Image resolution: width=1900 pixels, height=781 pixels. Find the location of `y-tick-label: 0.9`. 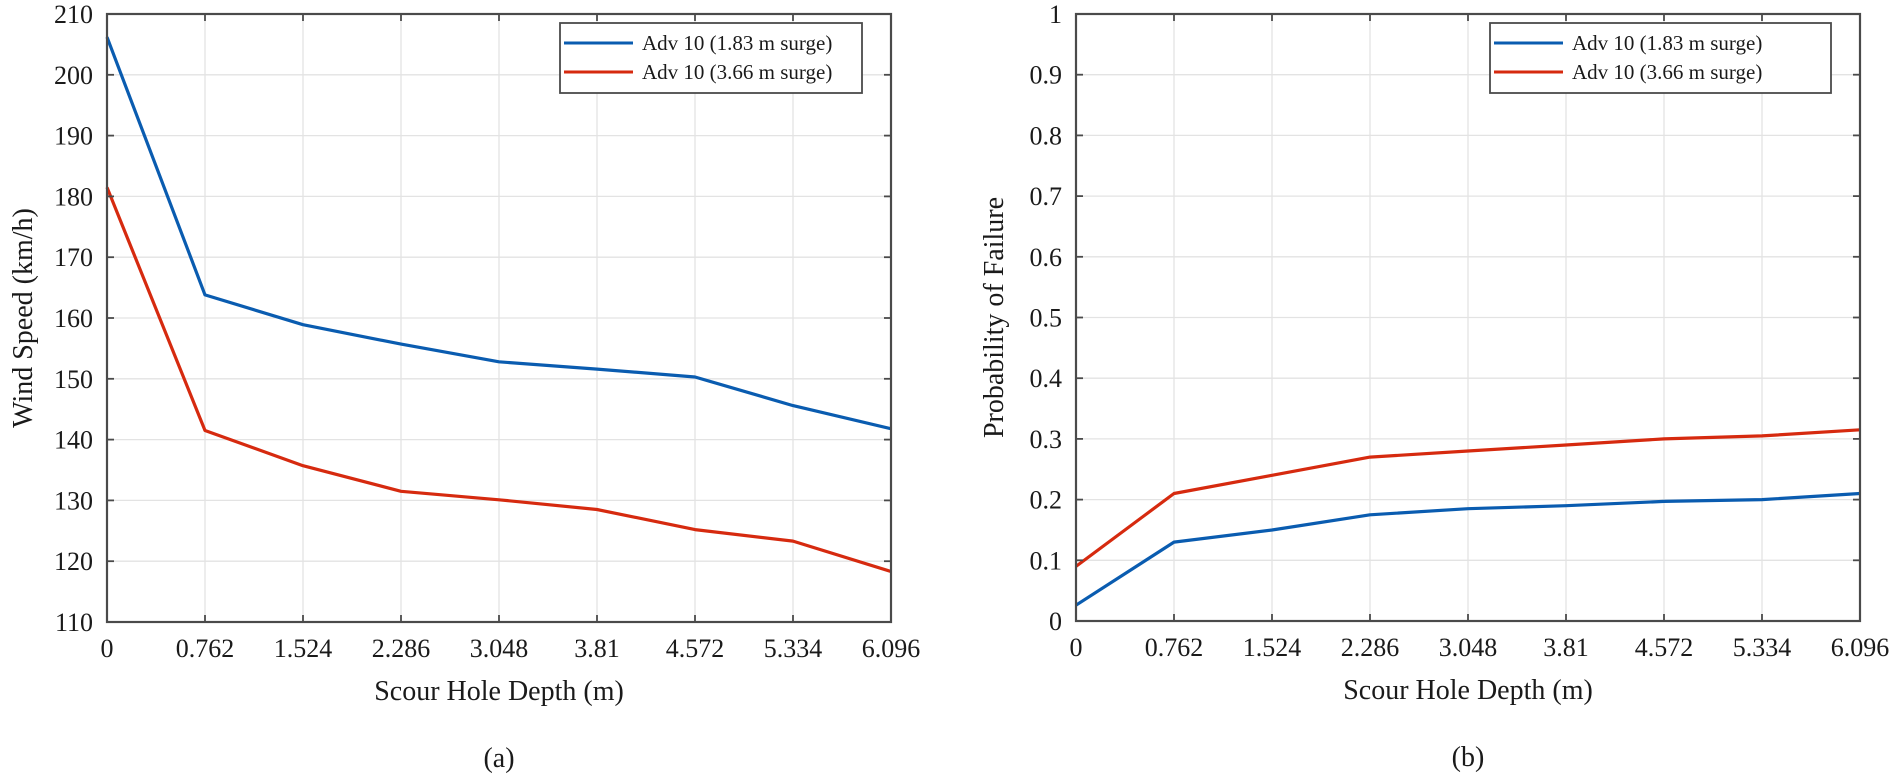

y-tick-label: 0.9 is located at coordinates (1046, 75).